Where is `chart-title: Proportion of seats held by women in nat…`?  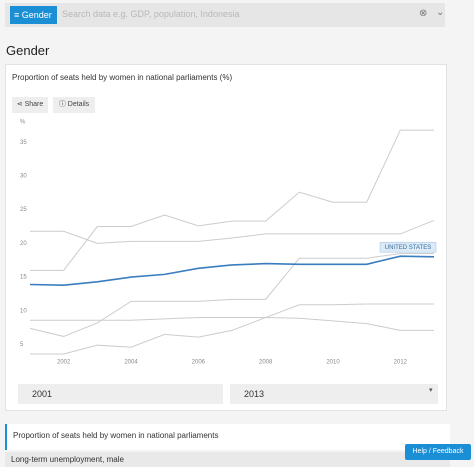
chart-title: Proportion of seats held by women in nat… is located at coordinates (122, 77).